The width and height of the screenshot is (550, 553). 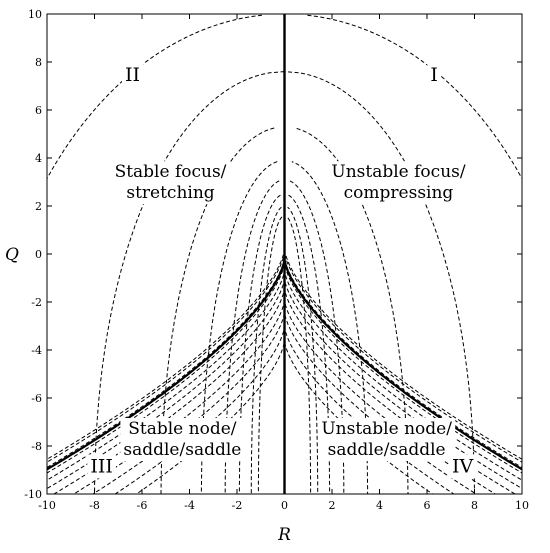 What do you see at coordinates (38, 62) in the screenshot?
I see `y-tick-label: 8` at bounding box center [38, 62].